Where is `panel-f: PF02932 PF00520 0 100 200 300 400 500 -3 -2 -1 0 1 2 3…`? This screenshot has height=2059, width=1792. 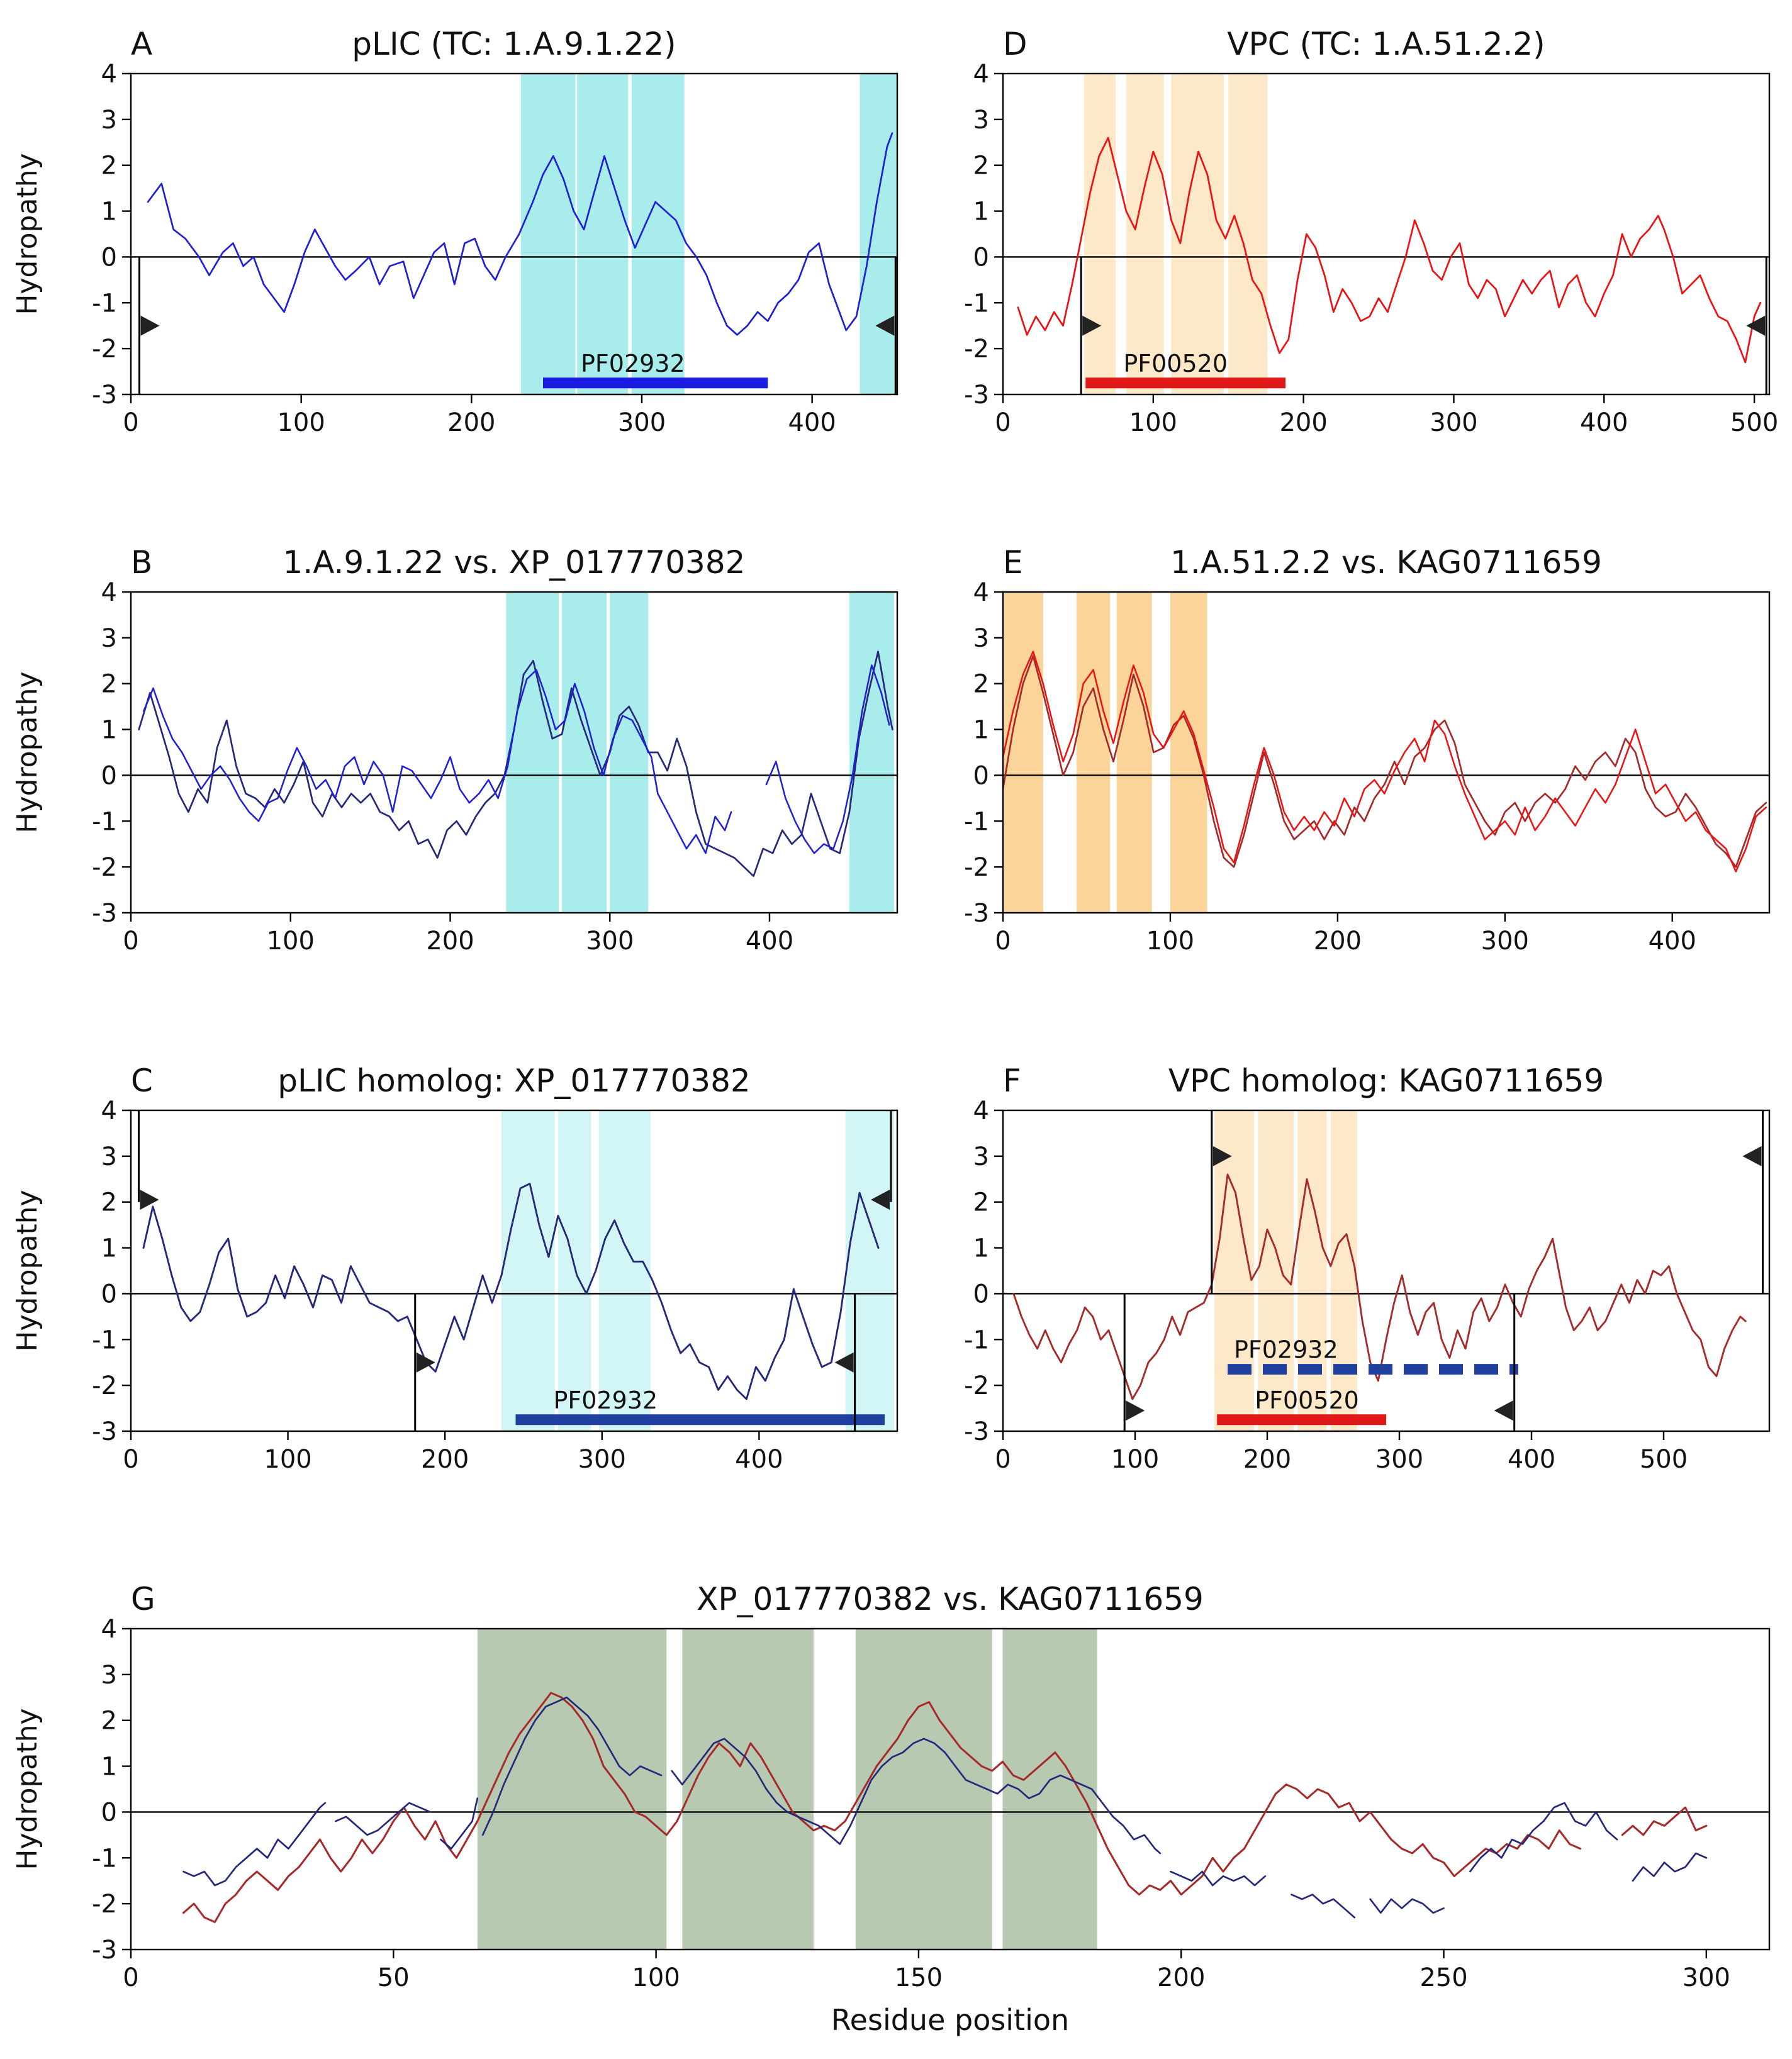
panel-f: PF02932 PF00520 0 100 200 300 400 500 -3 -2 -1 0 1 2 3… is located at coordinates (1367, 1268).